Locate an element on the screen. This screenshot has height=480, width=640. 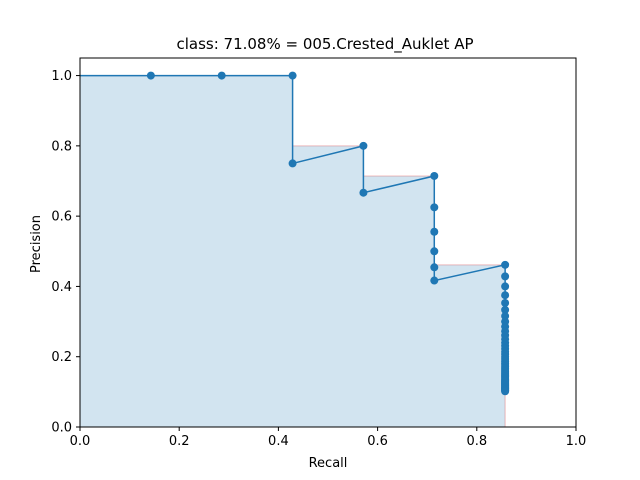
y-tick-label: 0.0 is located at coordinates (61, 428).